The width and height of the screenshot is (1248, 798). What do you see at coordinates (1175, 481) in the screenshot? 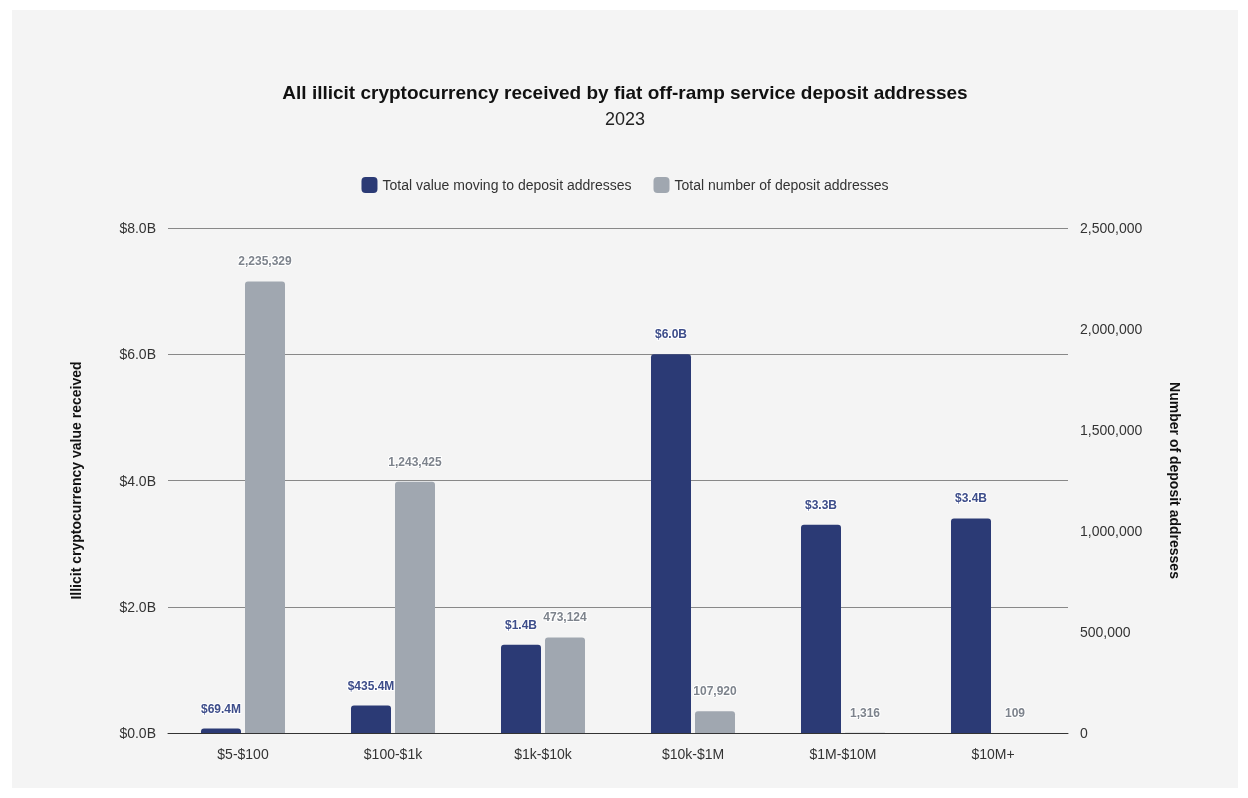
I see `y2-axis-title: Number of deposit addresses` at bounding box center [1175, 481].